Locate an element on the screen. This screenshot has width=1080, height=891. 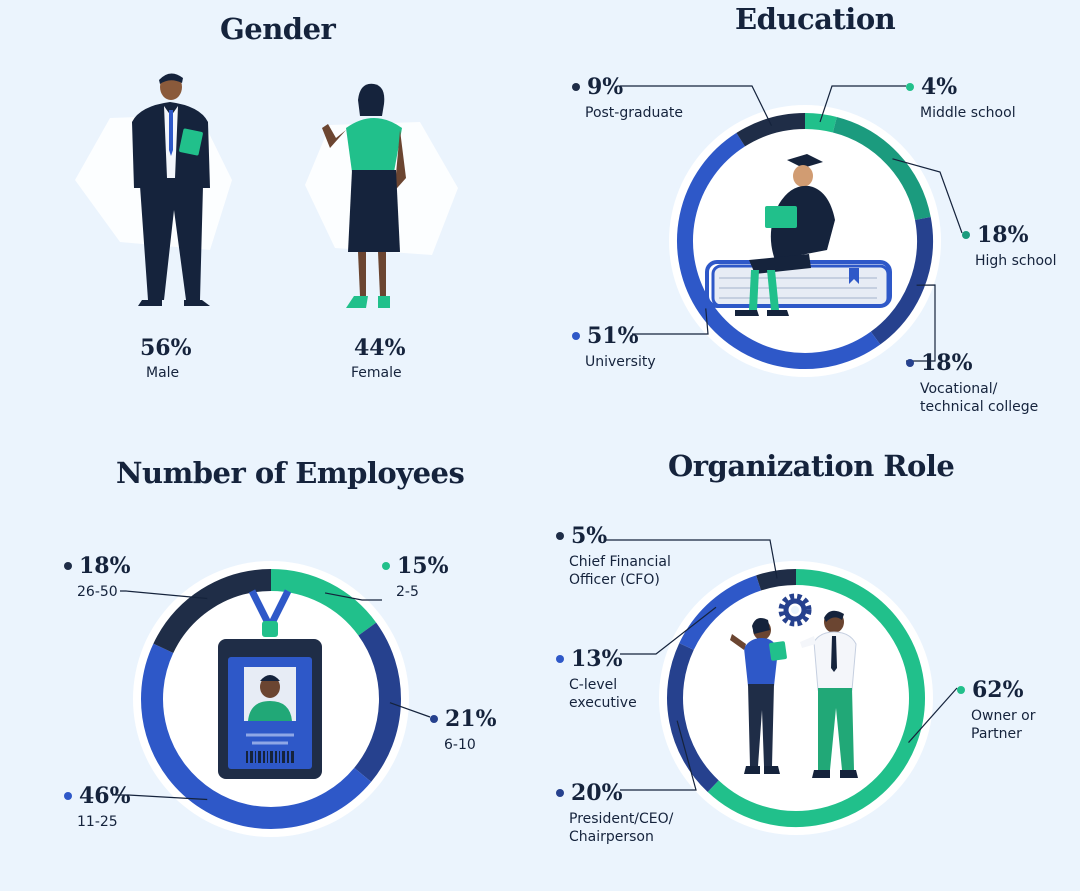
education-high-school-percent: 18% is located at coordinates (995, 235).